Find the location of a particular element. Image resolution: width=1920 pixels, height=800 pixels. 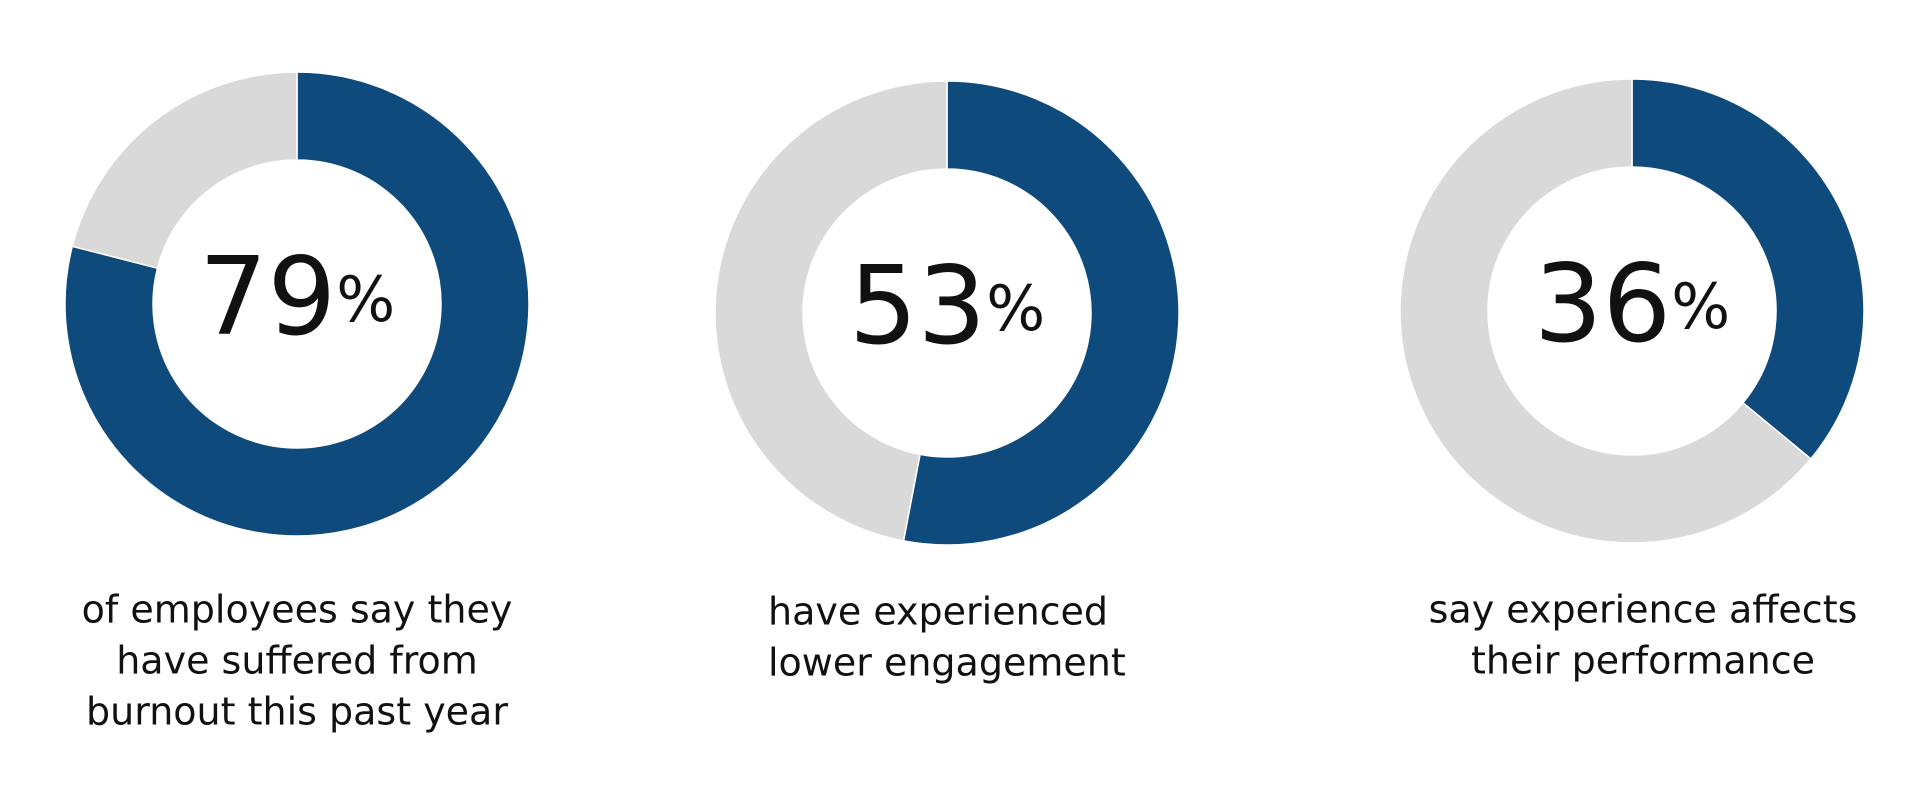

center-label: 36% is located at coordinates (1632, 304).